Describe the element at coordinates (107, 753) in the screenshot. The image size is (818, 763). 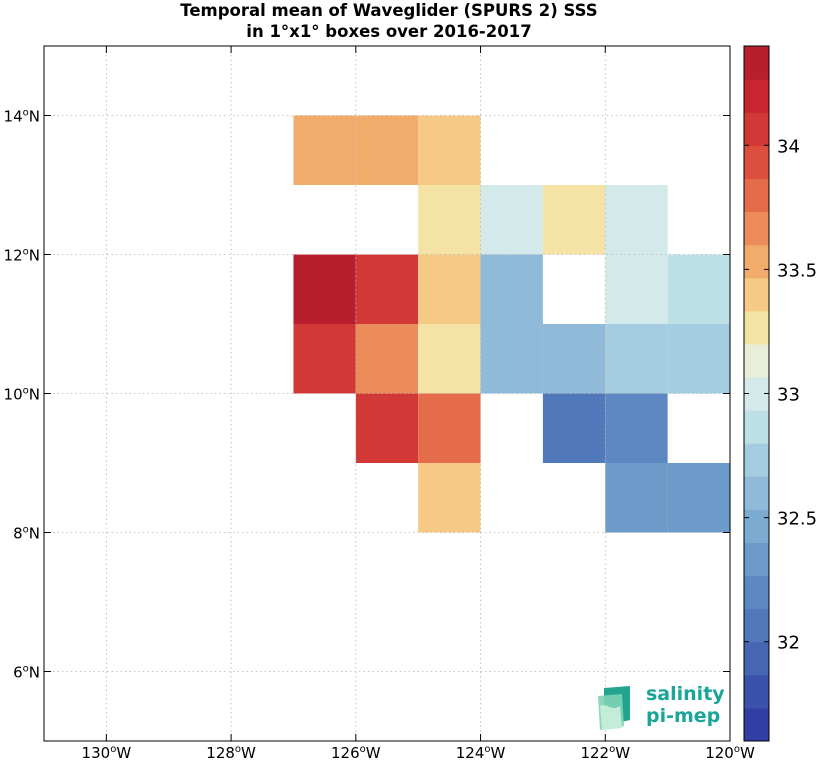
I see `x-tick-label: 130oW` at that location.